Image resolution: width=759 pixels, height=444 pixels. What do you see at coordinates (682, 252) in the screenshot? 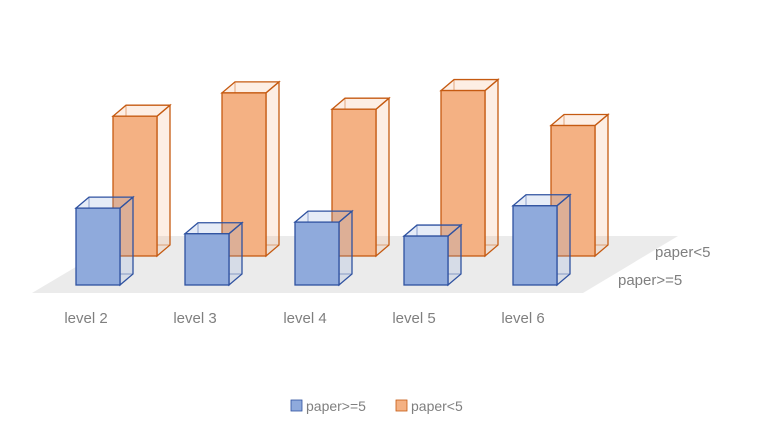
I see `depth-label-back: paper<5` at bounding box center [682, 252].